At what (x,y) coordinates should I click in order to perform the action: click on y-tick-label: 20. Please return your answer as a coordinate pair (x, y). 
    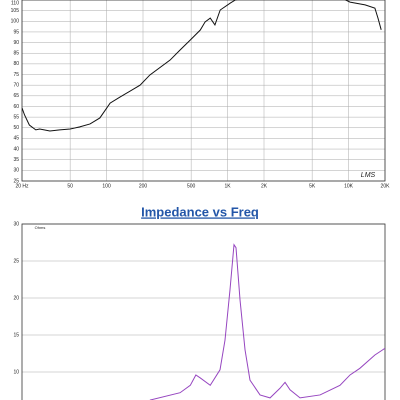
    Looking at the image, I should click on (16, 298).